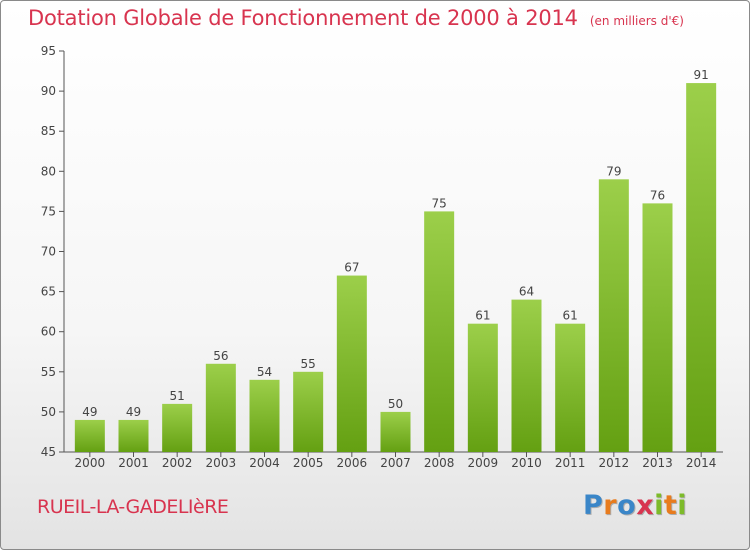  I want to click on y-tick-label: 70, so click(48, 252).